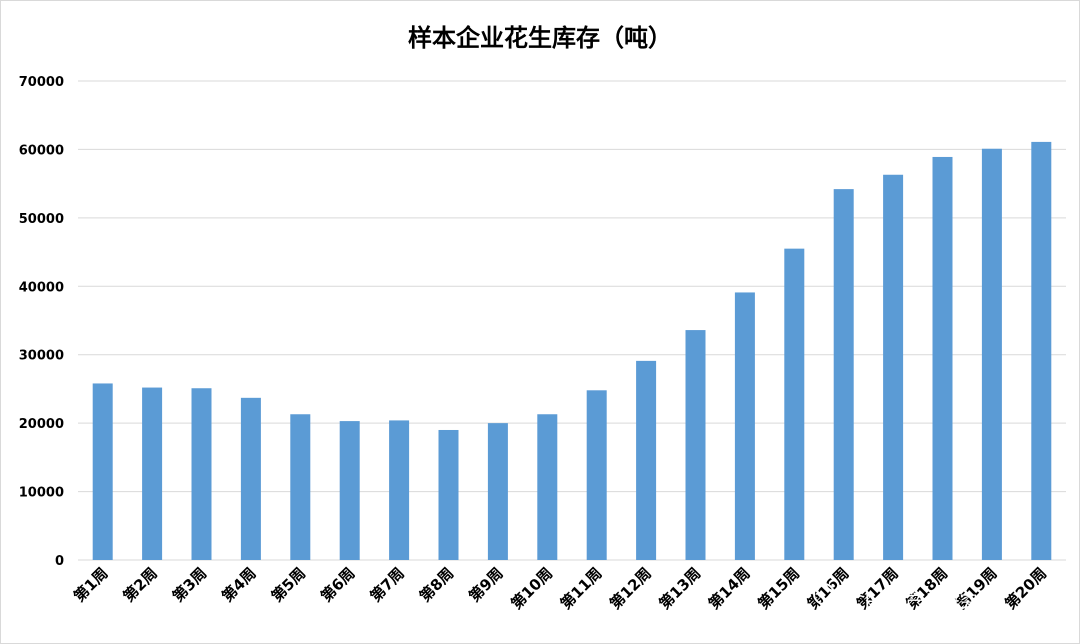 The width and height of the screenshot is (1080, 644). Describe the element at coordinates (581, 588) in the screenshot. I see `x-tick-label: 第11周` at that location.